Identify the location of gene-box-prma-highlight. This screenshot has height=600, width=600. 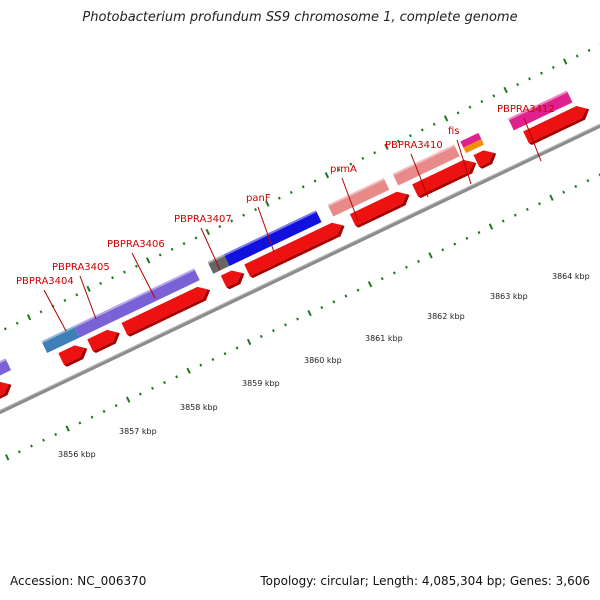
(356, 192).